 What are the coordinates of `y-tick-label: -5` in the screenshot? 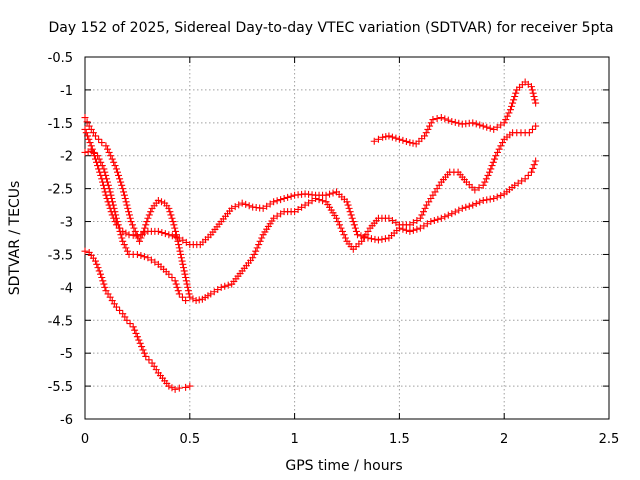 It's located at (66, 354).